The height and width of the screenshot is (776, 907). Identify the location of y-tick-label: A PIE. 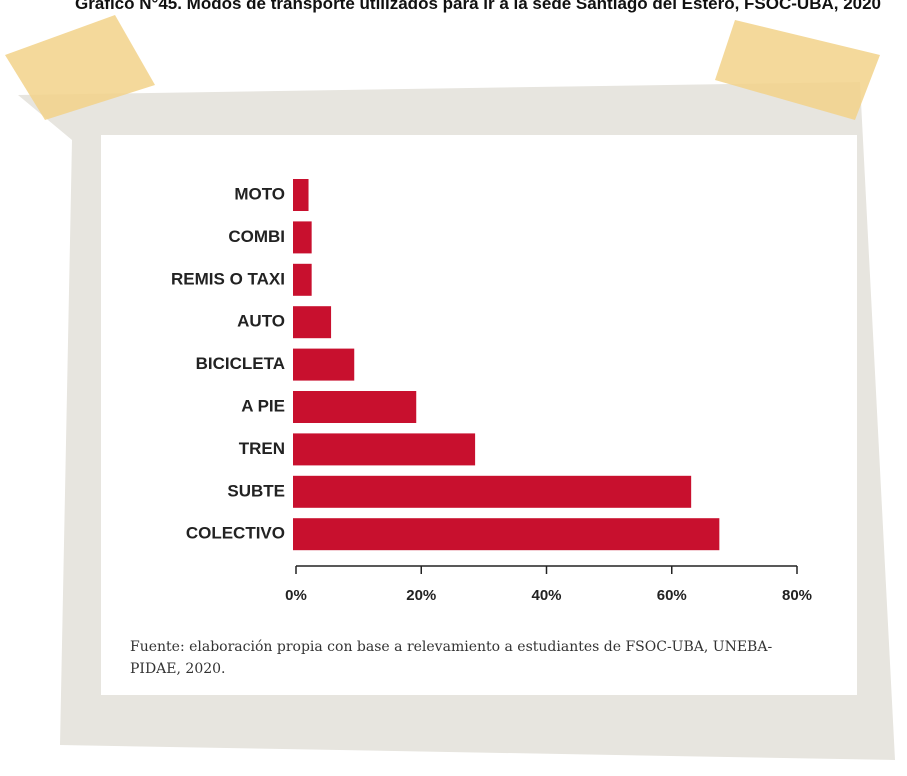
(263, 405).